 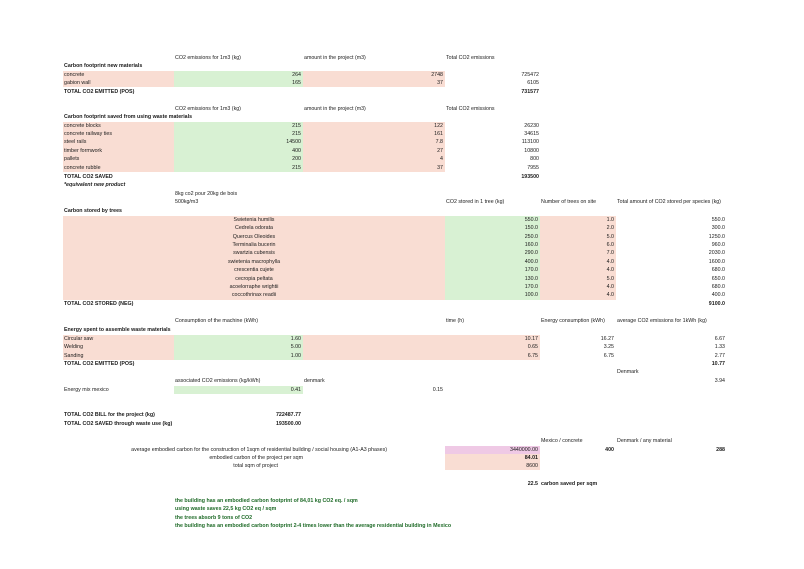 I want to click on waste-row-name: steel rails, so click(x=75, y=142).